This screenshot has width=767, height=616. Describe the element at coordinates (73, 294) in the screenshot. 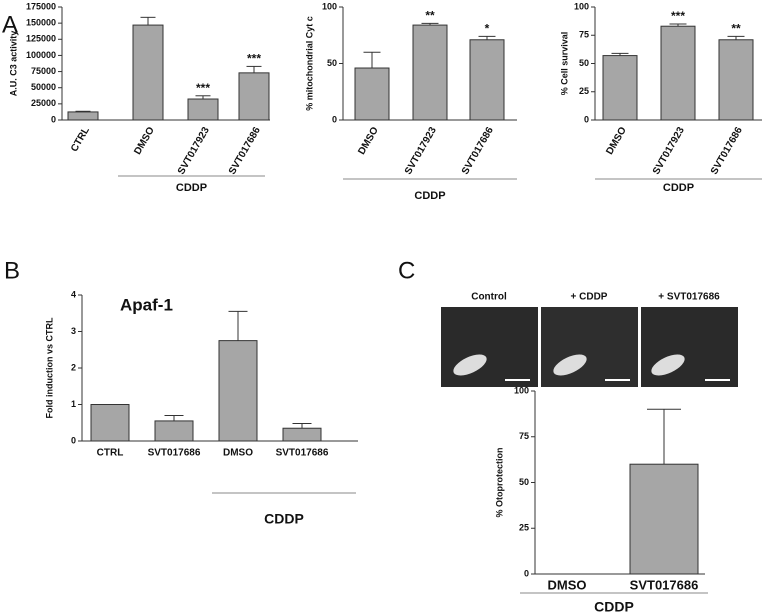

I see `y-tick-label: 4` at that location.